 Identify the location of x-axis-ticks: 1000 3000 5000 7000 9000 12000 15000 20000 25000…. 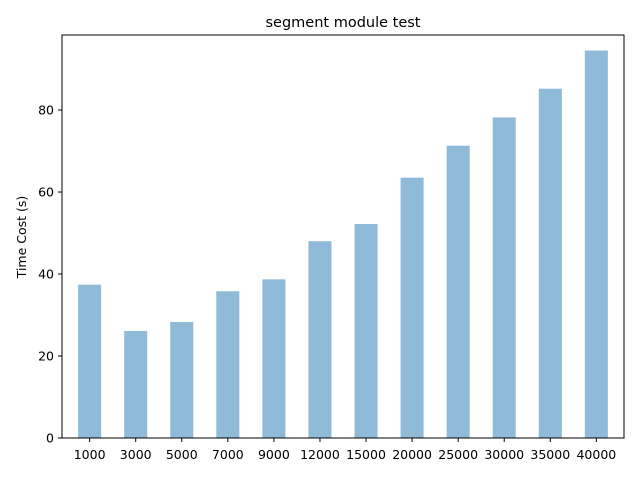
(345, 450).